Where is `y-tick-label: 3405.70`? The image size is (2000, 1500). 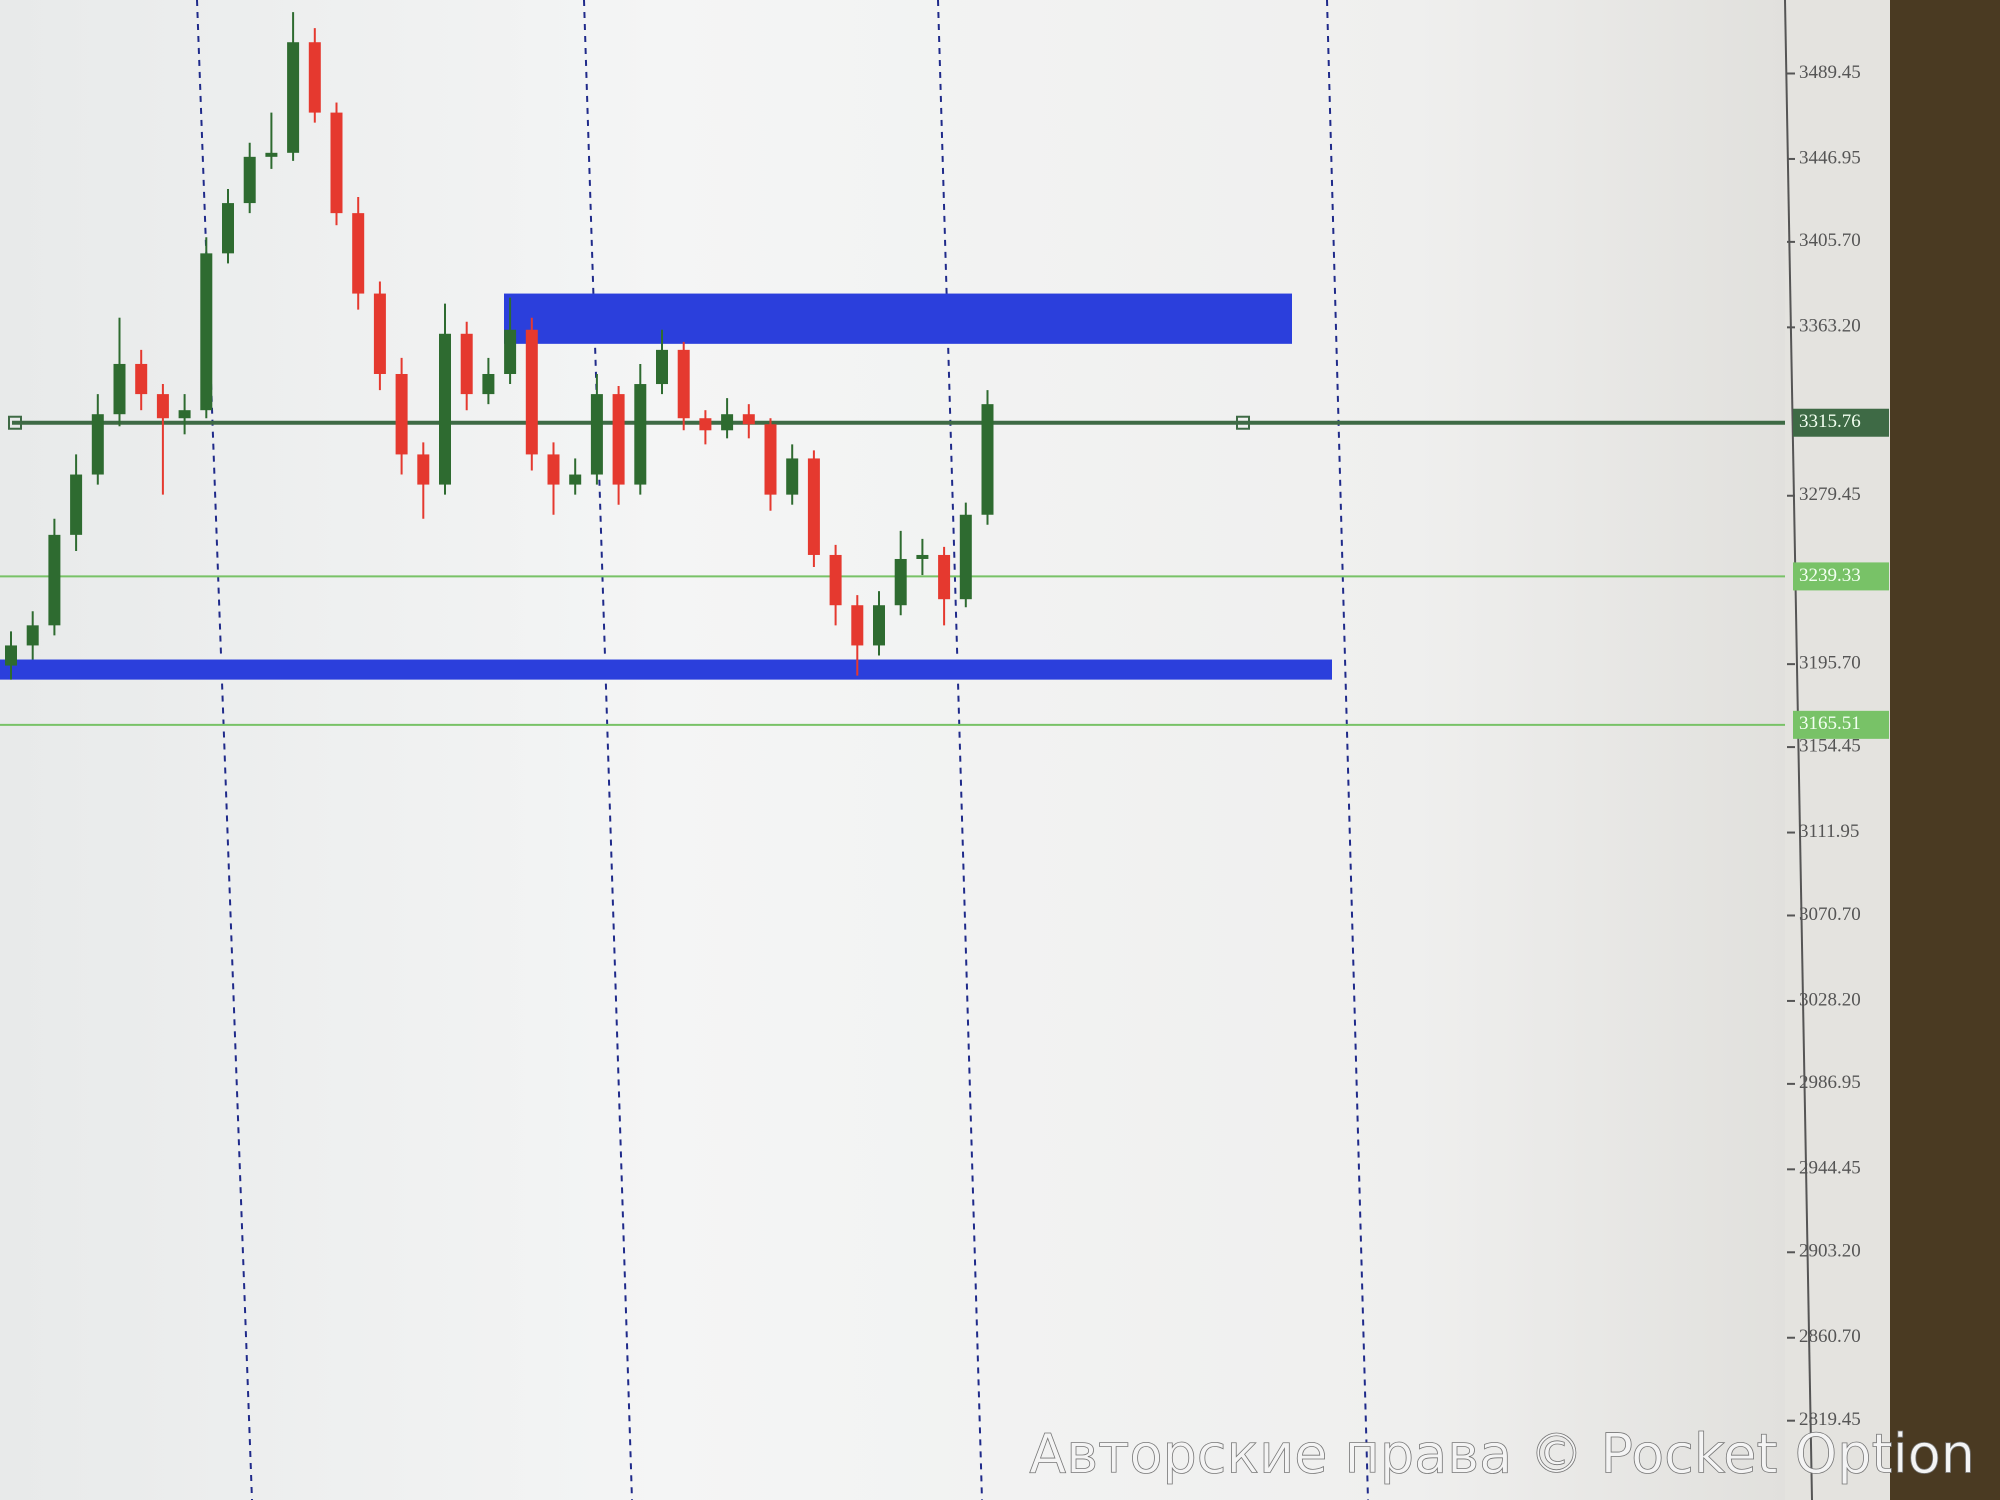 y-tick-label: 3405.70 is located at coordinates (1830, 240).